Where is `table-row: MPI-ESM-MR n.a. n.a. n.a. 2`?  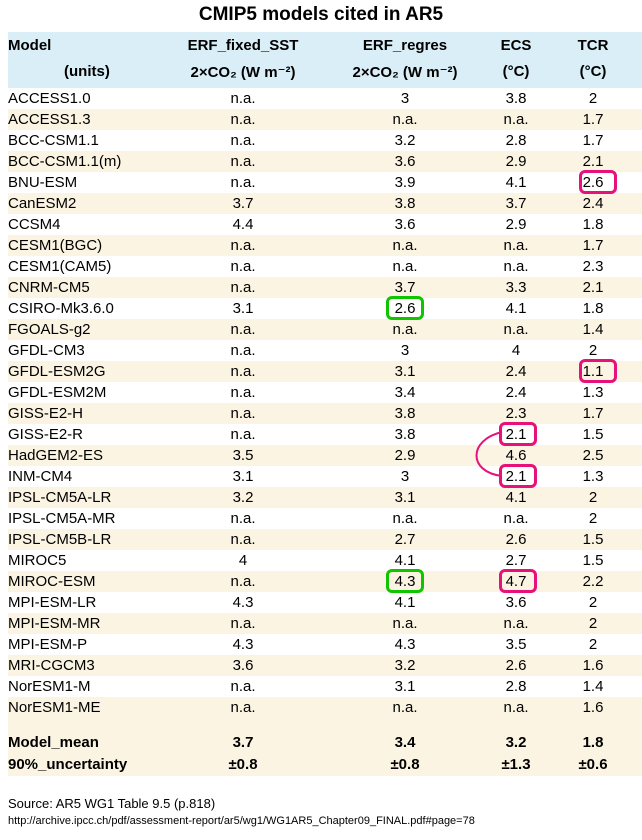 table-row: MPI-ESM-MR n.a. n.a. n.a. 2 is located at coordinates (325, 623).